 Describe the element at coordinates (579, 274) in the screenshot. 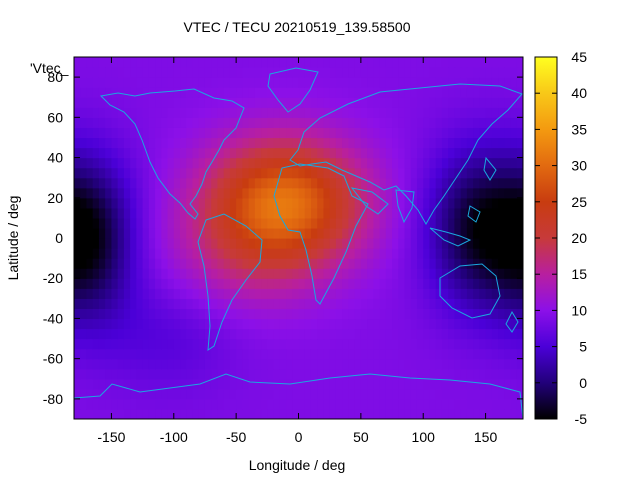

I see `colorbar-tick-label: 15` at that location.